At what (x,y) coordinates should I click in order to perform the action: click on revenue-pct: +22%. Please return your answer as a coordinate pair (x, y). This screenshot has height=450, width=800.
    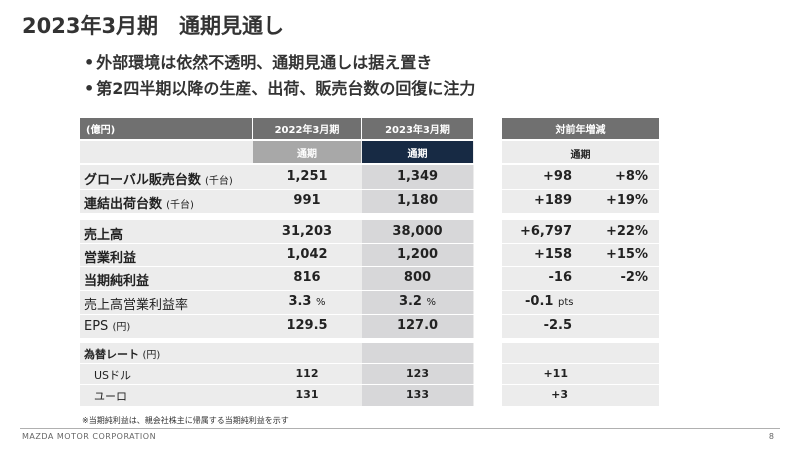
    Looking at the image, I should click on (626, 231).